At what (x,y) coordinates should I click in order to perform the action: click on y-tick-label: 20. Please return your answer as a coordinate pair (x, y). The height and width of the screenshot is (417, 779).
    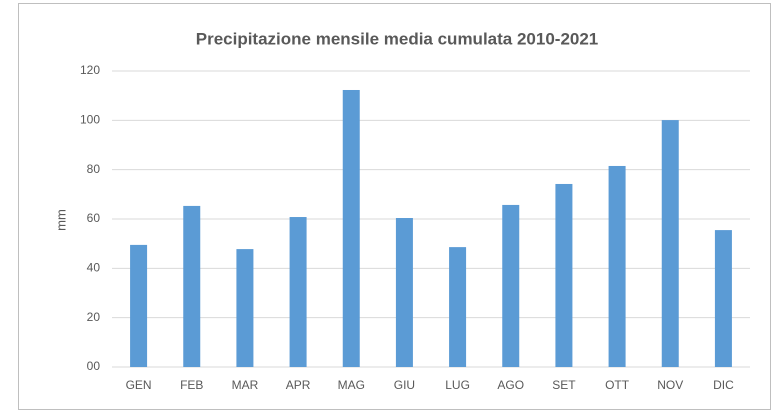
    Looking at the image, I should click on (94, 317).